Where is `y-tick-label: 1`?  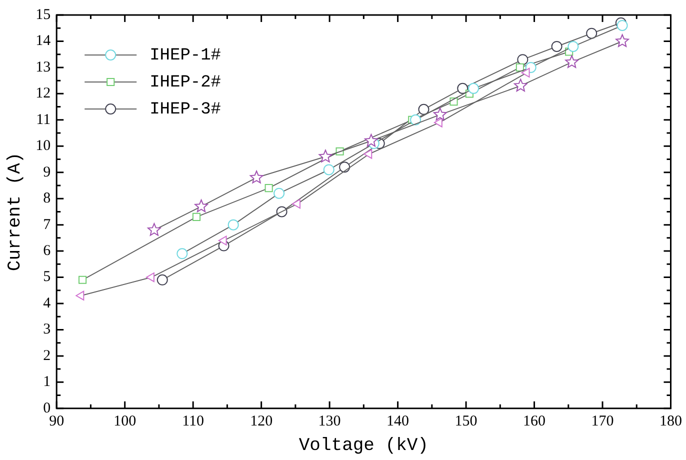
y-tick-label: 1 is located at coordinates (47, 382).